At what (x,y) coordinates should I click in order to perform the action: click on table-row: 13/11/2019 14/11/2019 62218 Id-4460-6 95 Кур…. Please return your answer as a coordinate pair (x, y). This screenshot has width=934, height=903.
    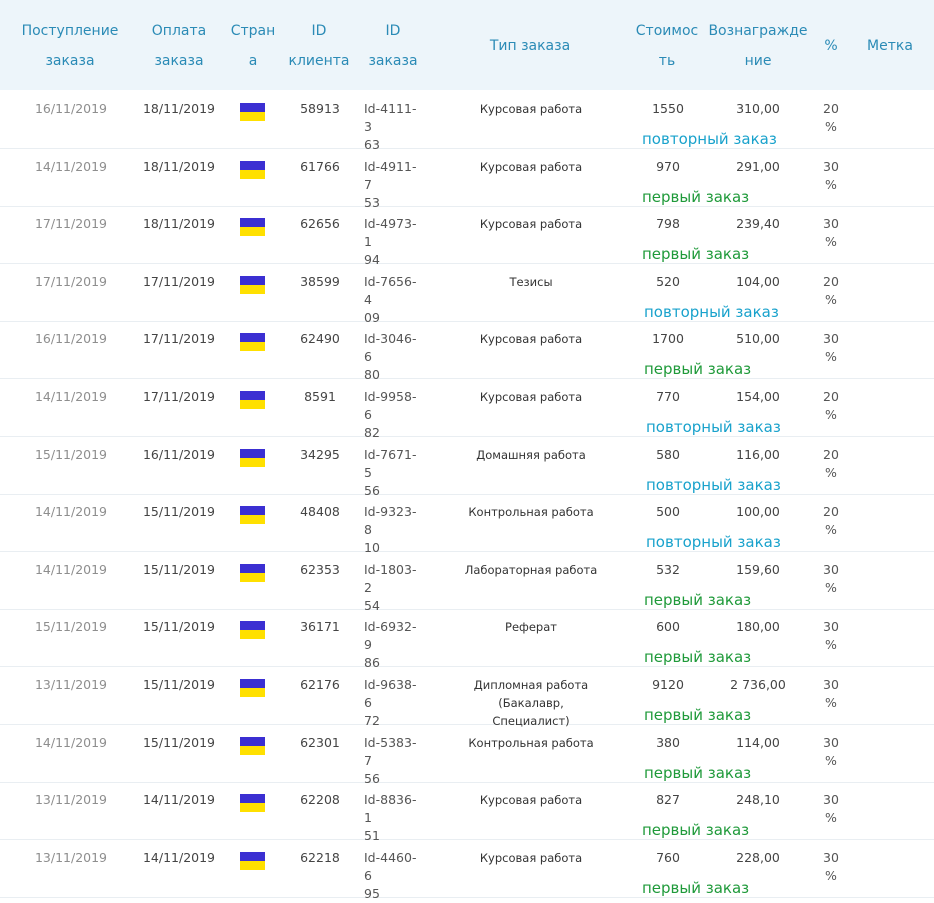
    Looking at the image, I should click on (467, 870).